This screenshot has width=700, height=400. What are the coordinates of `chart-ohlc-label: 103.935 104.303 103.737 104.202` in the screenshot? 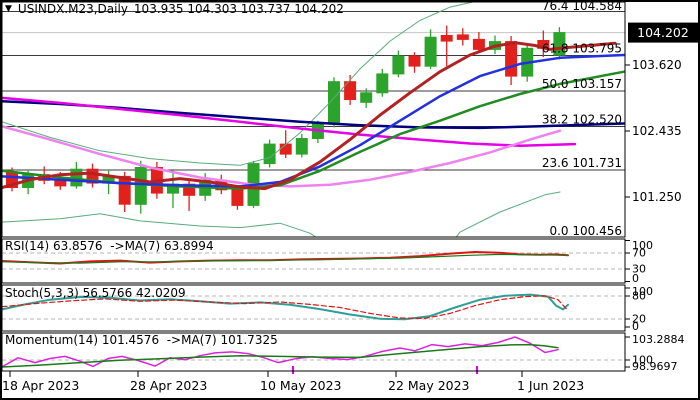 It's located at (238, 9).